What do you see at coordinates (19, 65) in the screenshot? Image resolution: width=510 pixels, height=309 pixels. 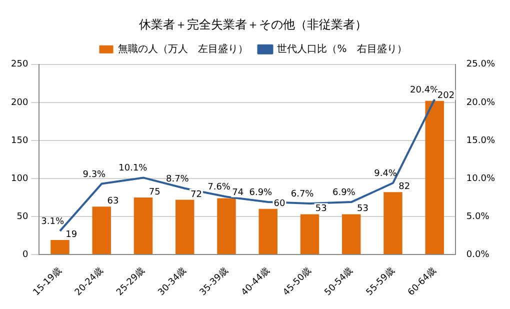 I see `y-tick-label: 250` at bounding box center [19, 65].